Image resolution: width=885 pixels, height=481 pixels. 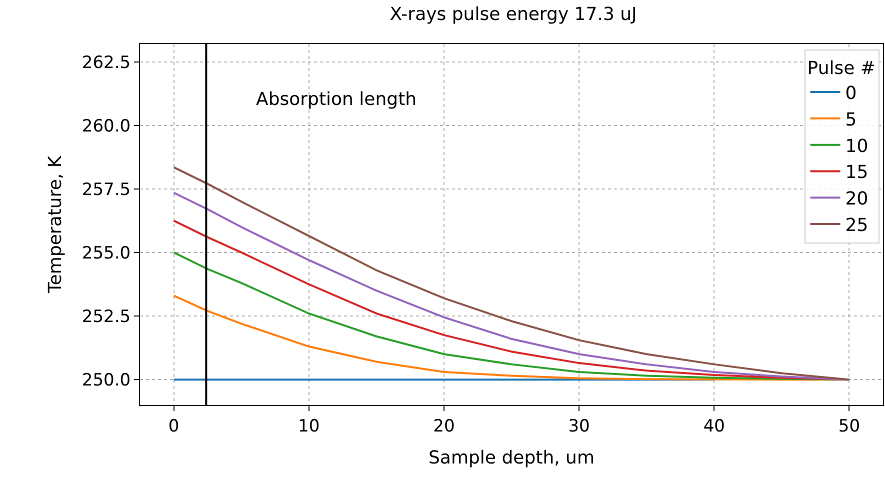 What do you see at coordinates (106, 380) in the screenshot?
I see `y-tick-label: 250.0` at bounding box center [106, 380].